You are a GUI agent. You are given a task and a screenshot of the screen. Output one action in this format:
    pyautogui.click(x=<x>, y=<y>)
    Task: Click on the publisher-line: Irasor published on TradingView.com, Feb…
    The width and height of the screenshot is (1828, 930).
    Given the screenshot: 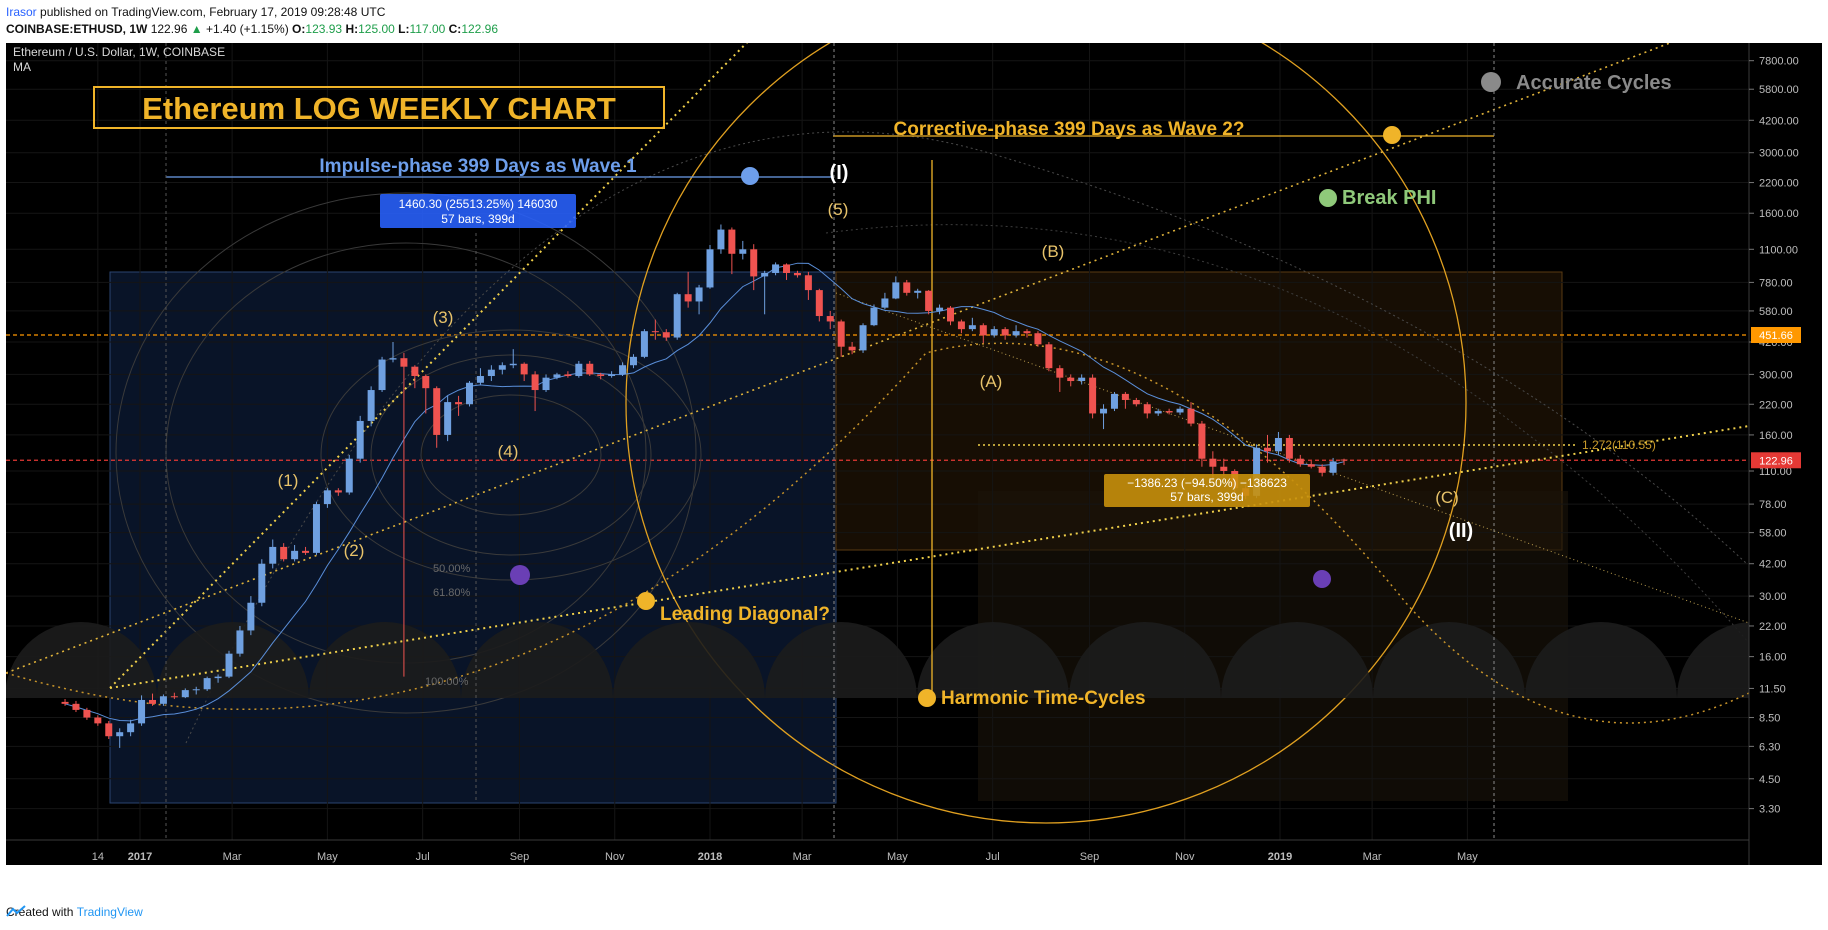 What is the action you would take?
    pyautogui.click(x=195, y=12)
    